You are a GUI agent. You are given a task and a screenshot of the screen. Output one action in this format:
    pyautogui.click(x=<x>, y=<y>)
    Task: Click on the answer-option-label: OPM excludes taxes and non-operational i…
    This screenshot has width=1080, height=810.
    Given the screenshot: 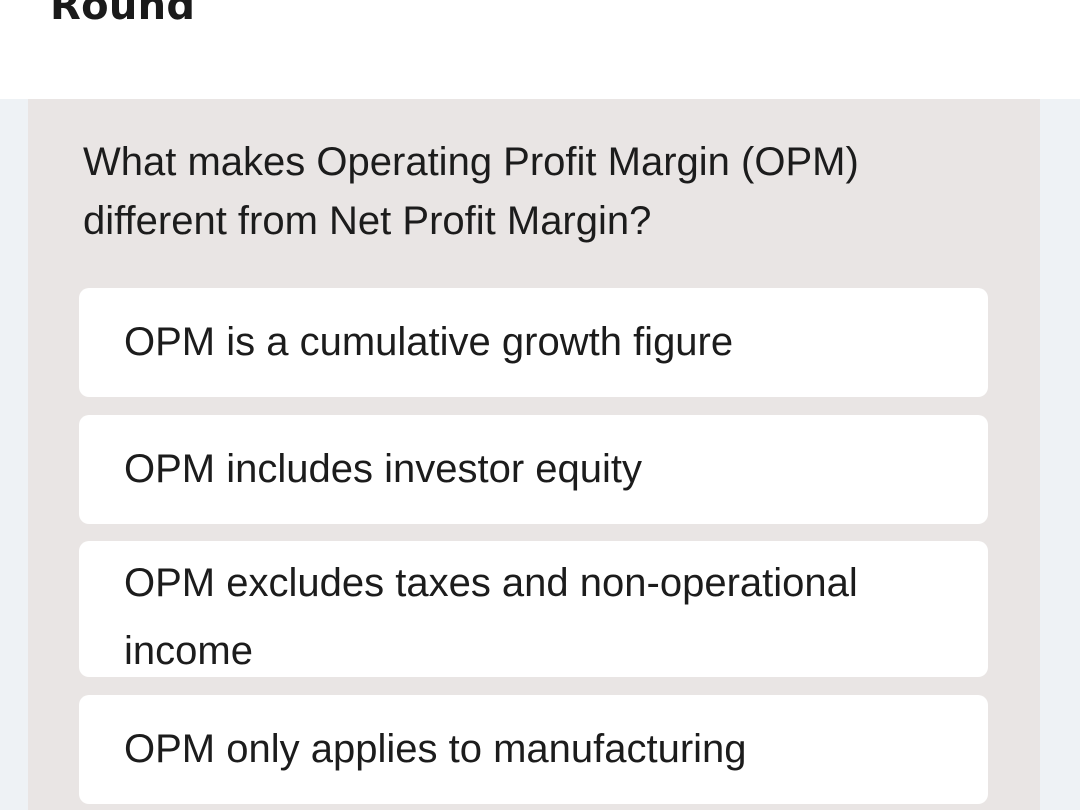 What is the action you would take?
    pyautogui.click(x=491, y=617)
    